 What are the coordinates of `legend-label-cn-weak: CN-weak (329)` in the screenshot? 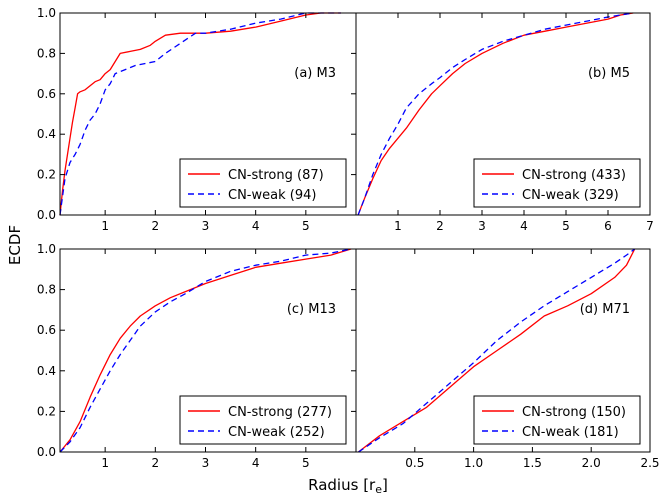 It's located at (570, 195).